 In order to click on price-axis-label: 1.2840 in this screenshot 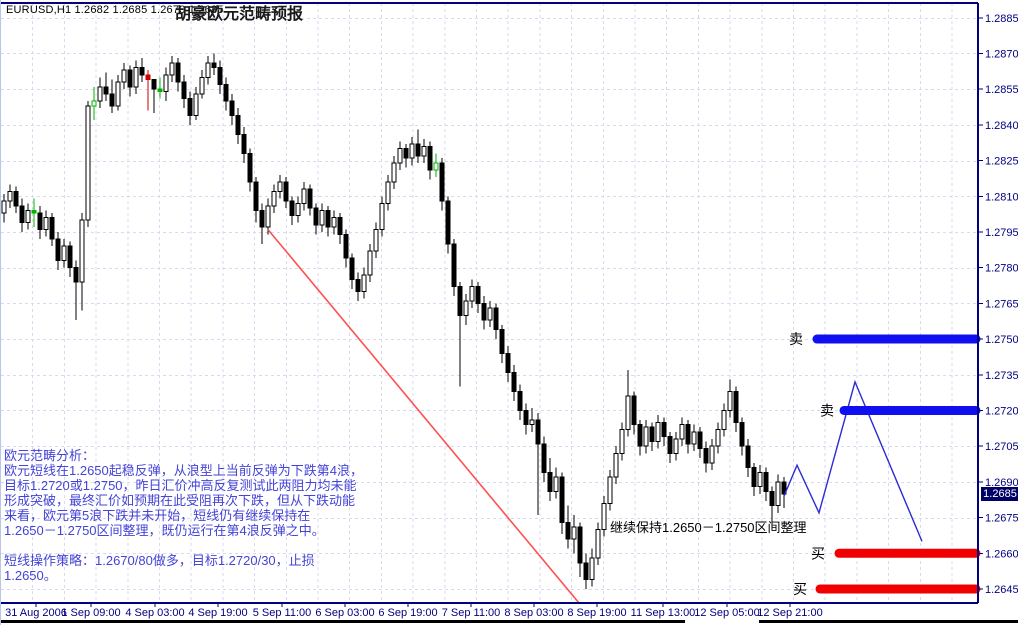, I will do `click(1001, 126)`.